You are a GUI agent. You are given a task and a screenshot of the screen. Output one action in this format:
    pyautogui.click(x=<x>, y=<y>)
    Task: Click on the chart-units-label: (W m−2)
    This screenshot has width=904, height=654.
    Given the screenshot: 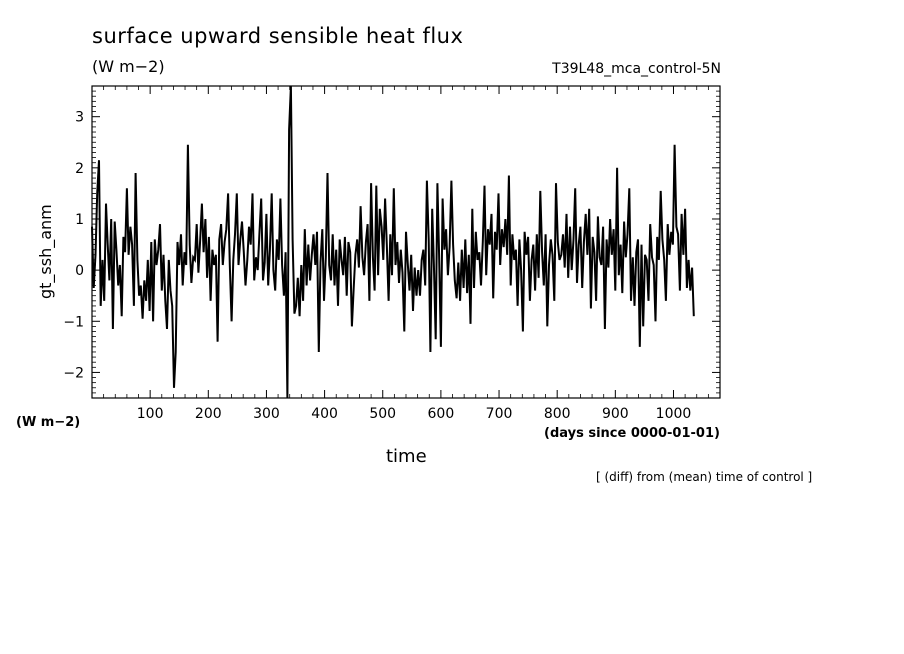 What is the action you would take?
    pyautogui.click(x=128, y=66)
    